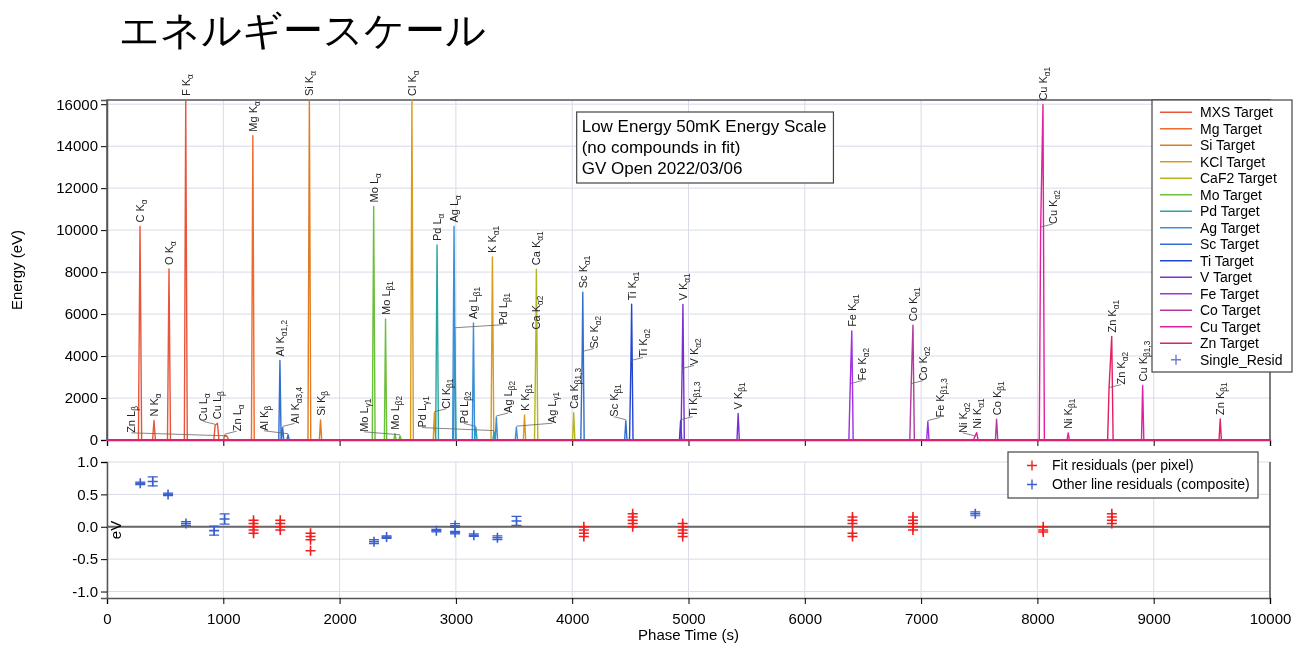 This screenshot has height=649, width=1294. What do you see at coordinates (87, 494) in the screenshot?
I see `y-tick-label: 0.5` at bounding box center [87, 494].